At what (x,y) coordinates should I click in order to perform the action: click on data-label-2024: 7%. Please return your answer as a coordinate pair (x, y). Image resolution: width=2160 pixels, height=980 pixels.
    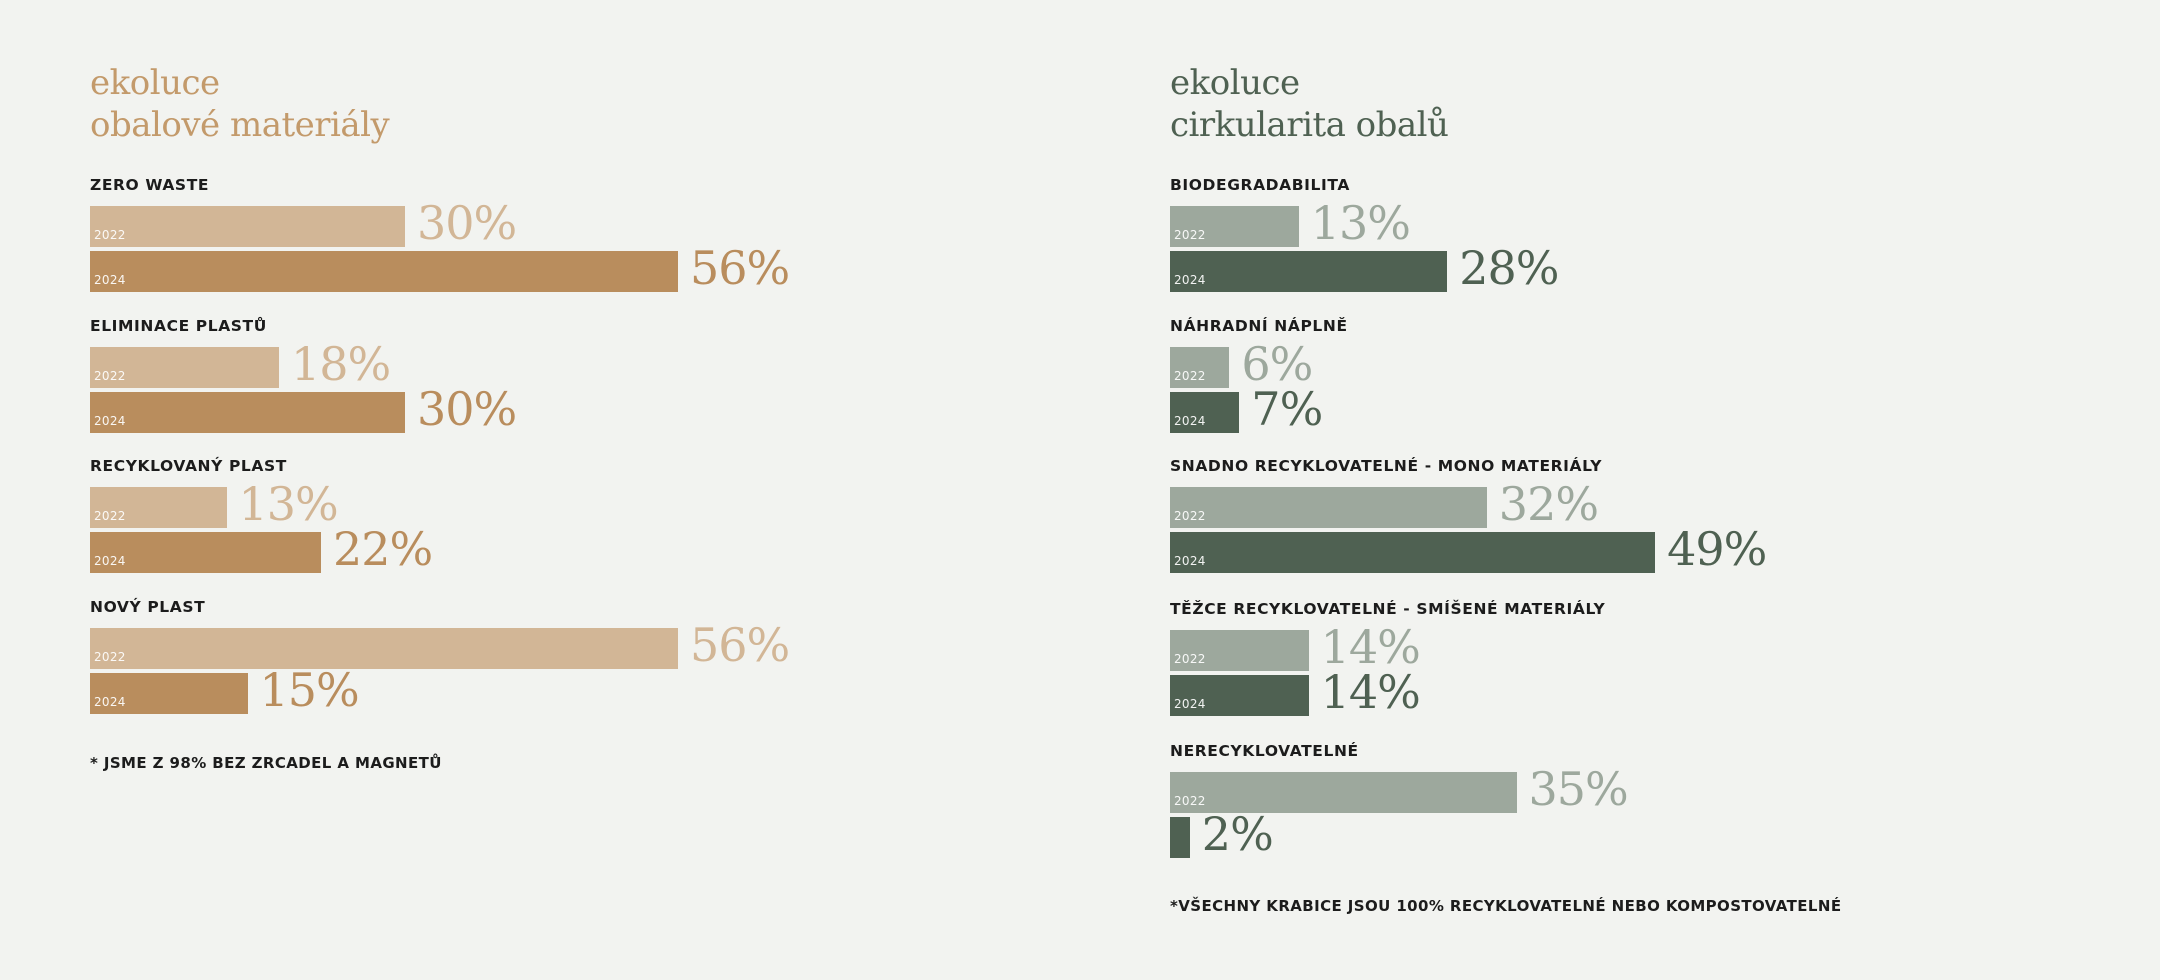
    Looking at the image, I should click on (1287, 409).